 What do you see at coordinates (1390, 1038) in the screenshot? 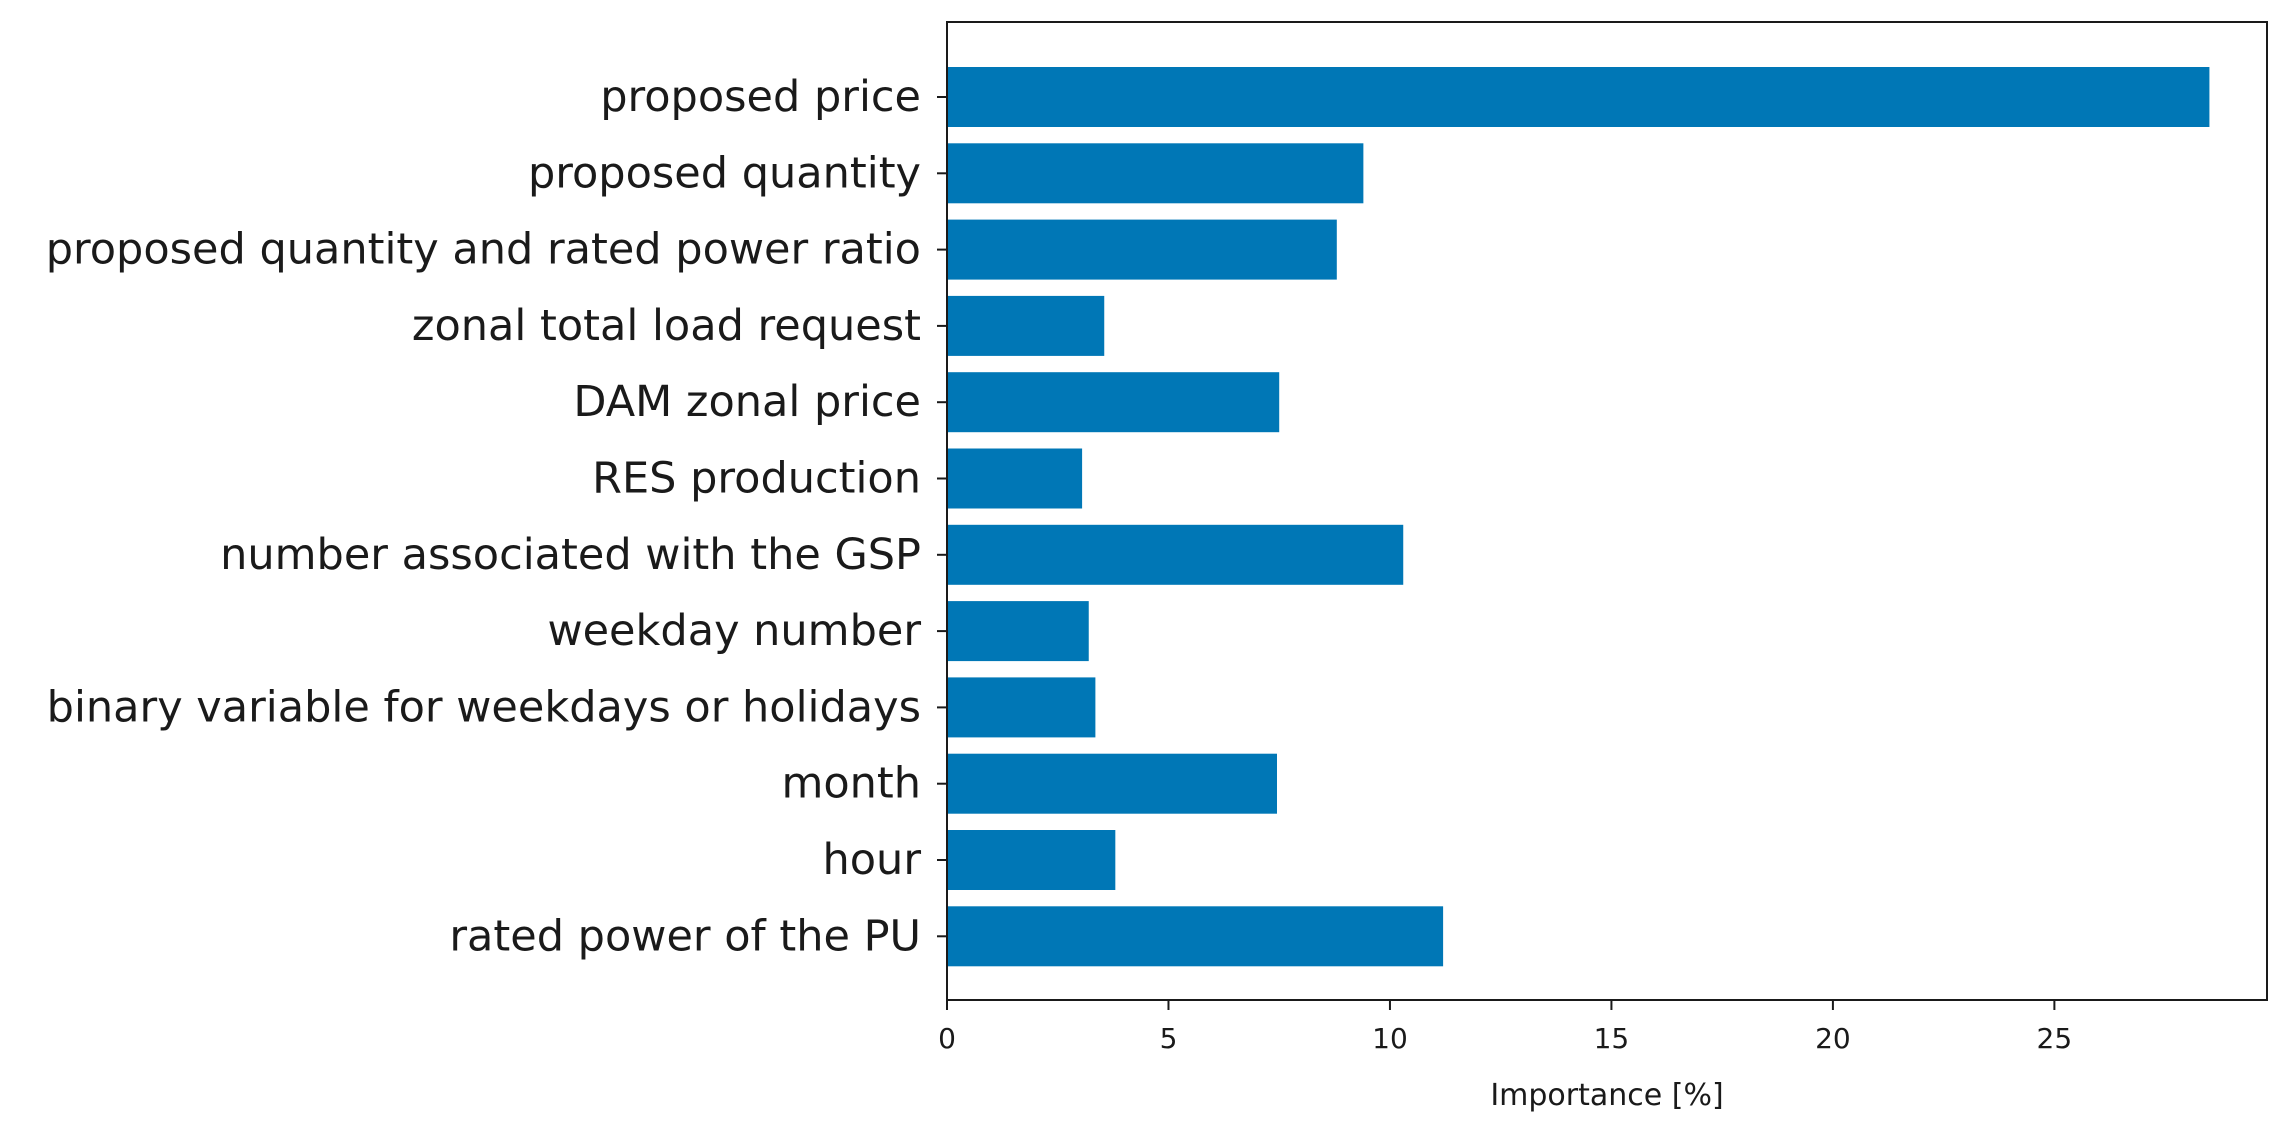
I see `x-tick-label: 10` at bounding box center [1390, 1038].